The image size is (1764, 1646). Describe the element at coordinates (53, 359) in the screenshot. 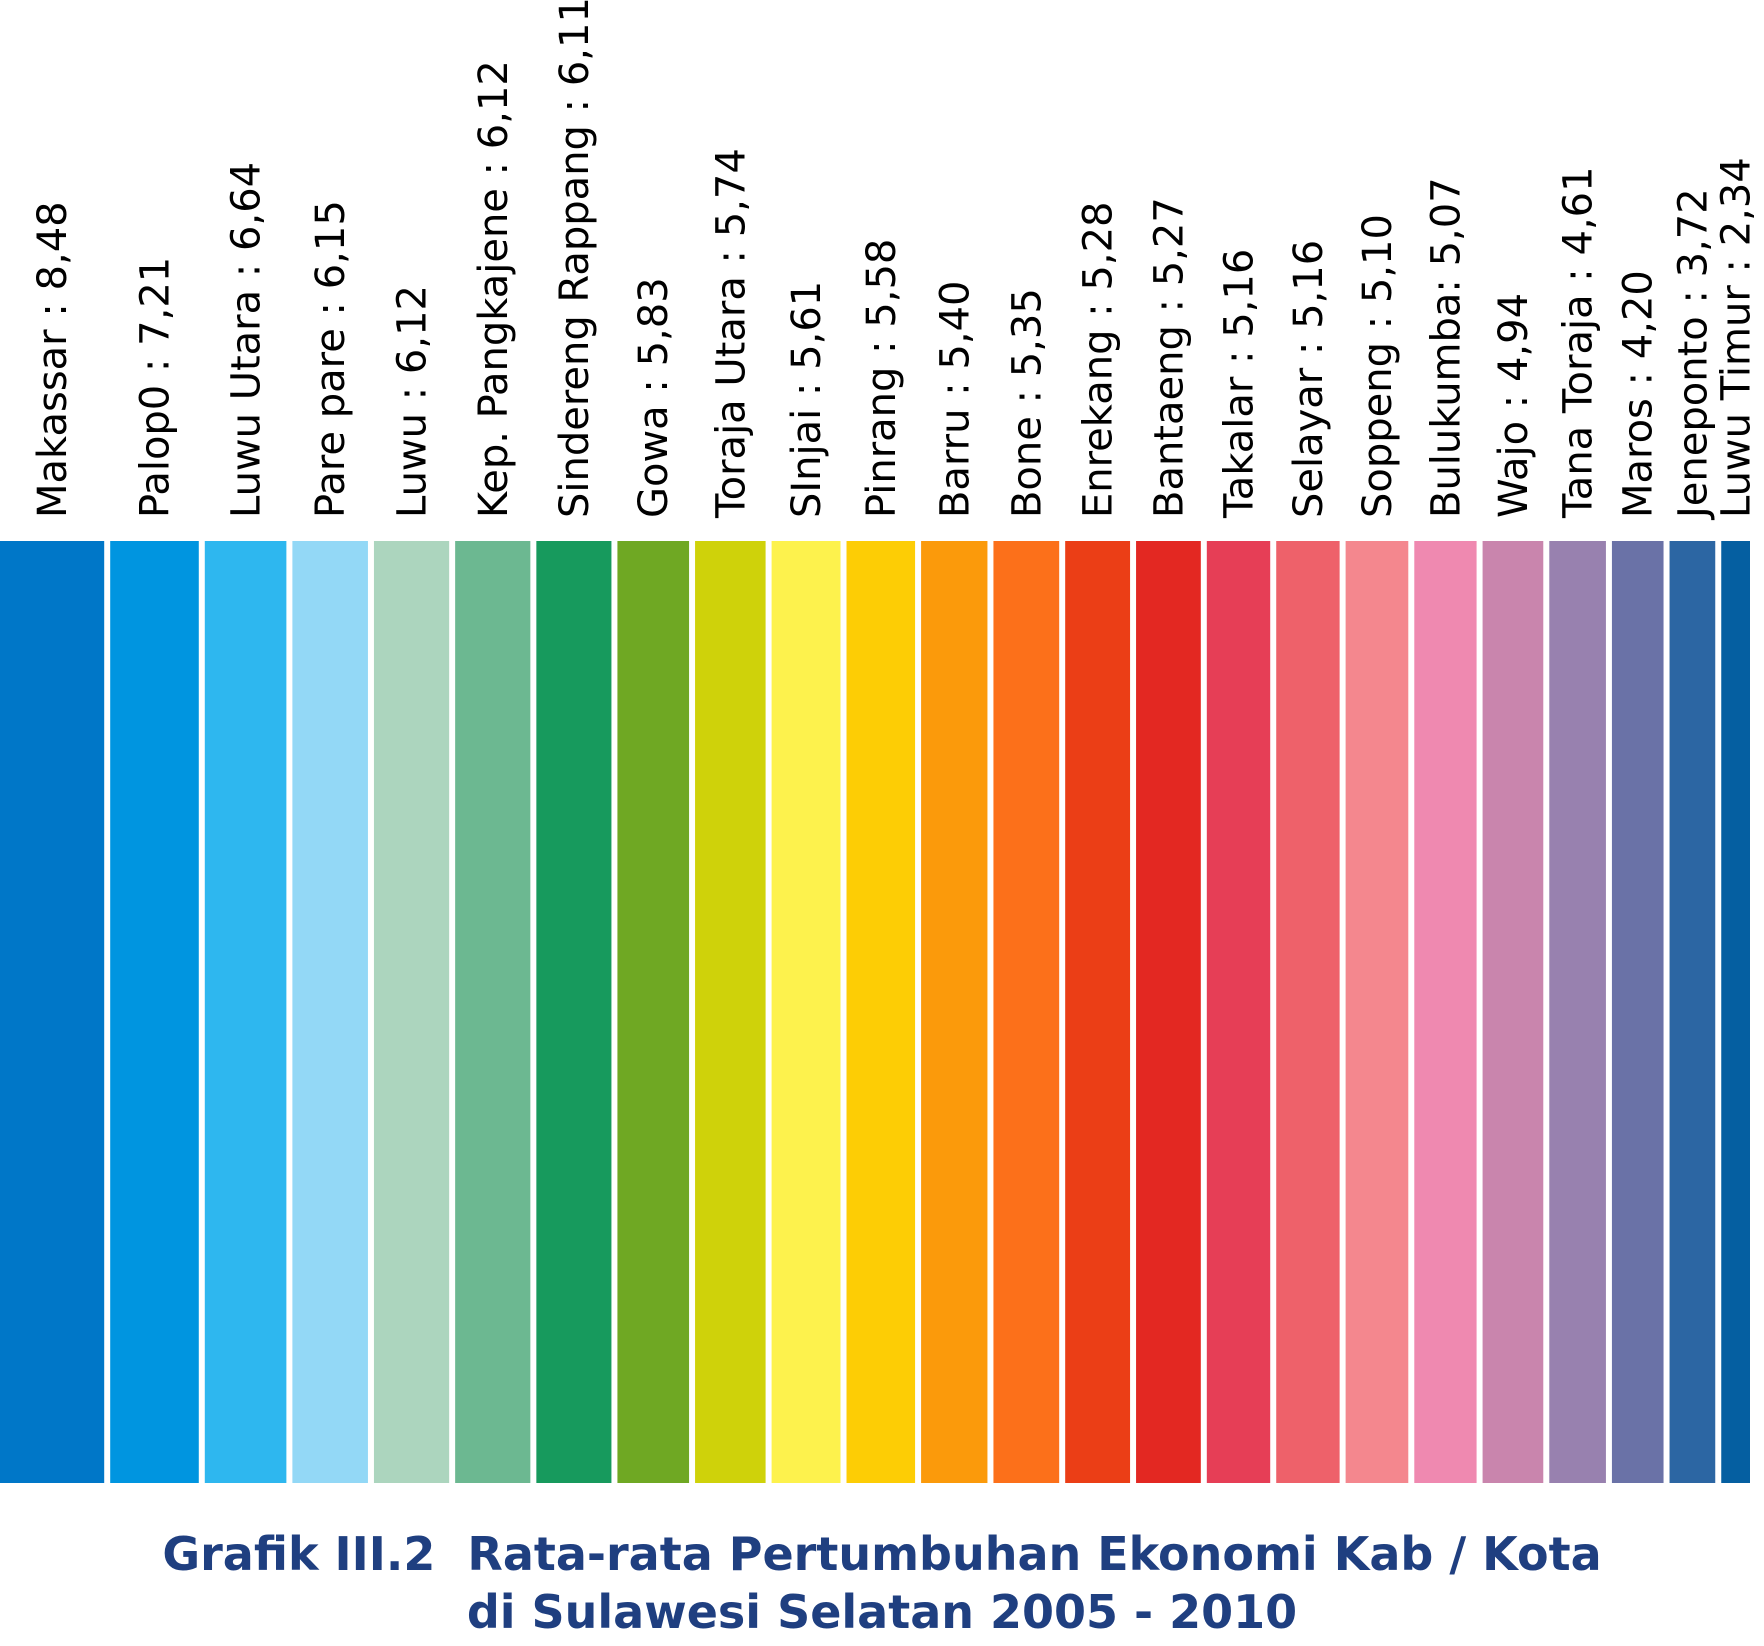

I see `bar-label-1: Makassar : 8,48` at that location.